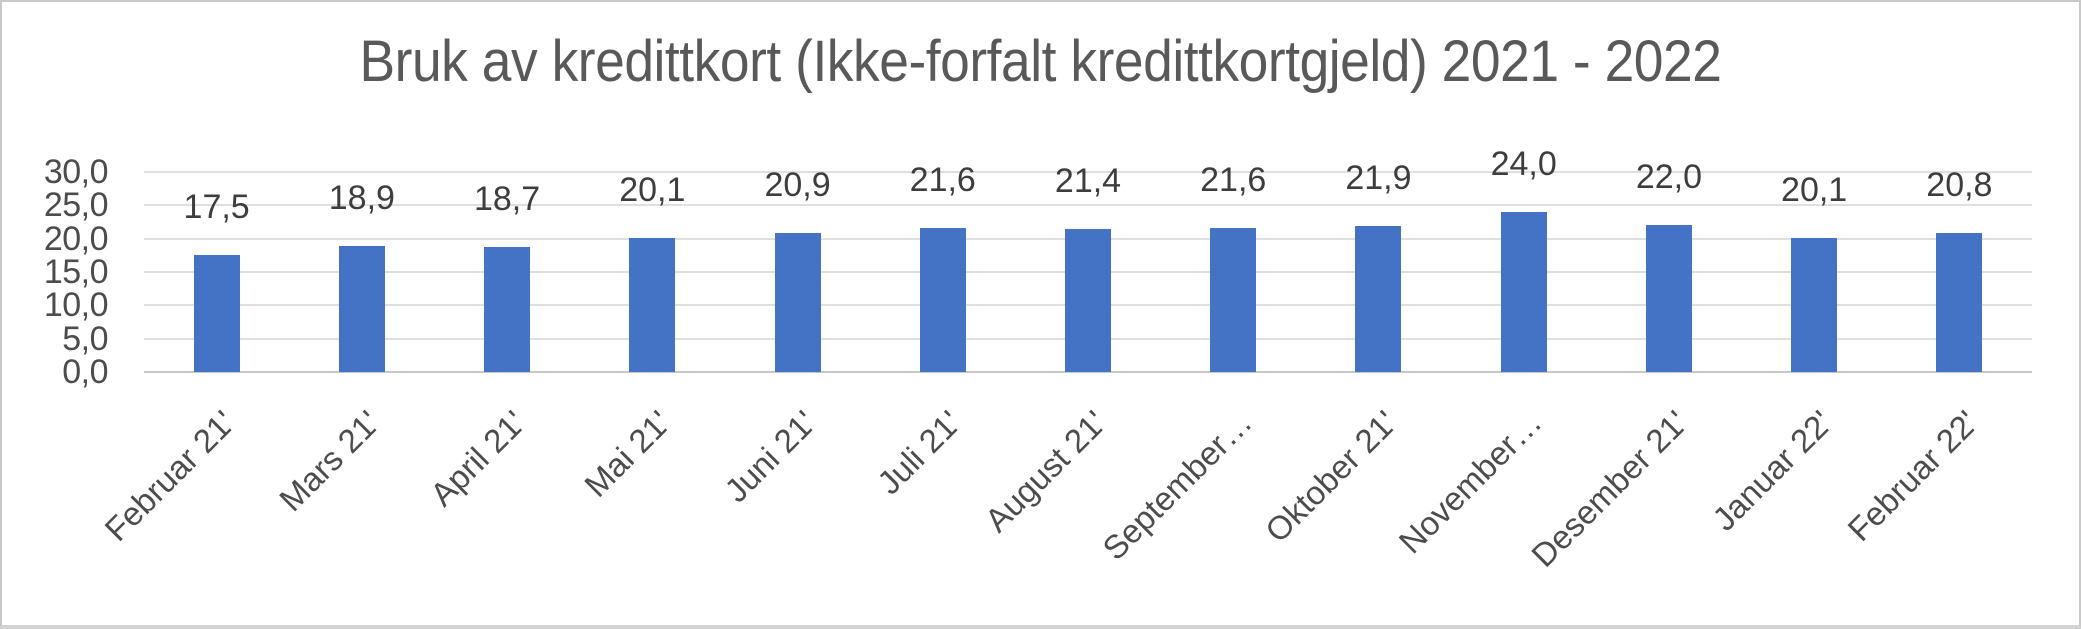 This screenshot has width=2081, height=629. Describe the element at coordinates (76, 305) in the screenshot. I see `y-tick-label: 10,0` at that location.